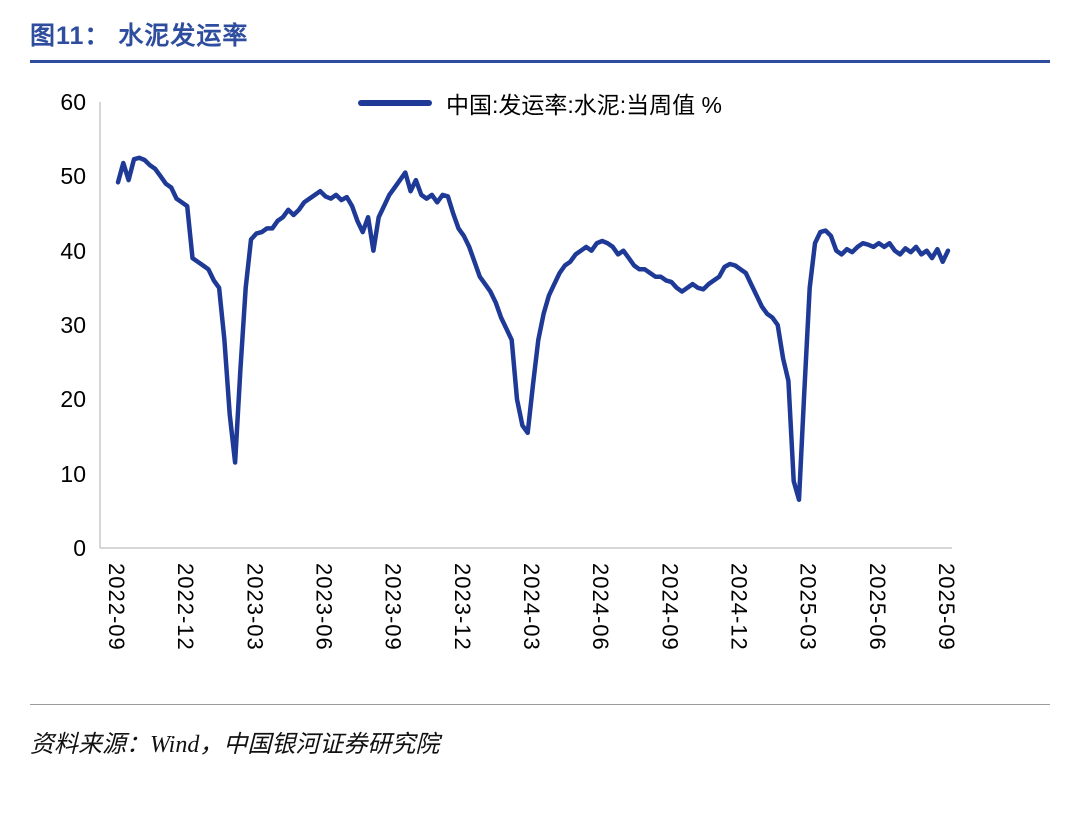 This screenshot has height=819, width=1080. Describe the element at coordinates (877, 607) in the screenshot. I see `x-tick-label: 2025-06` at that location.